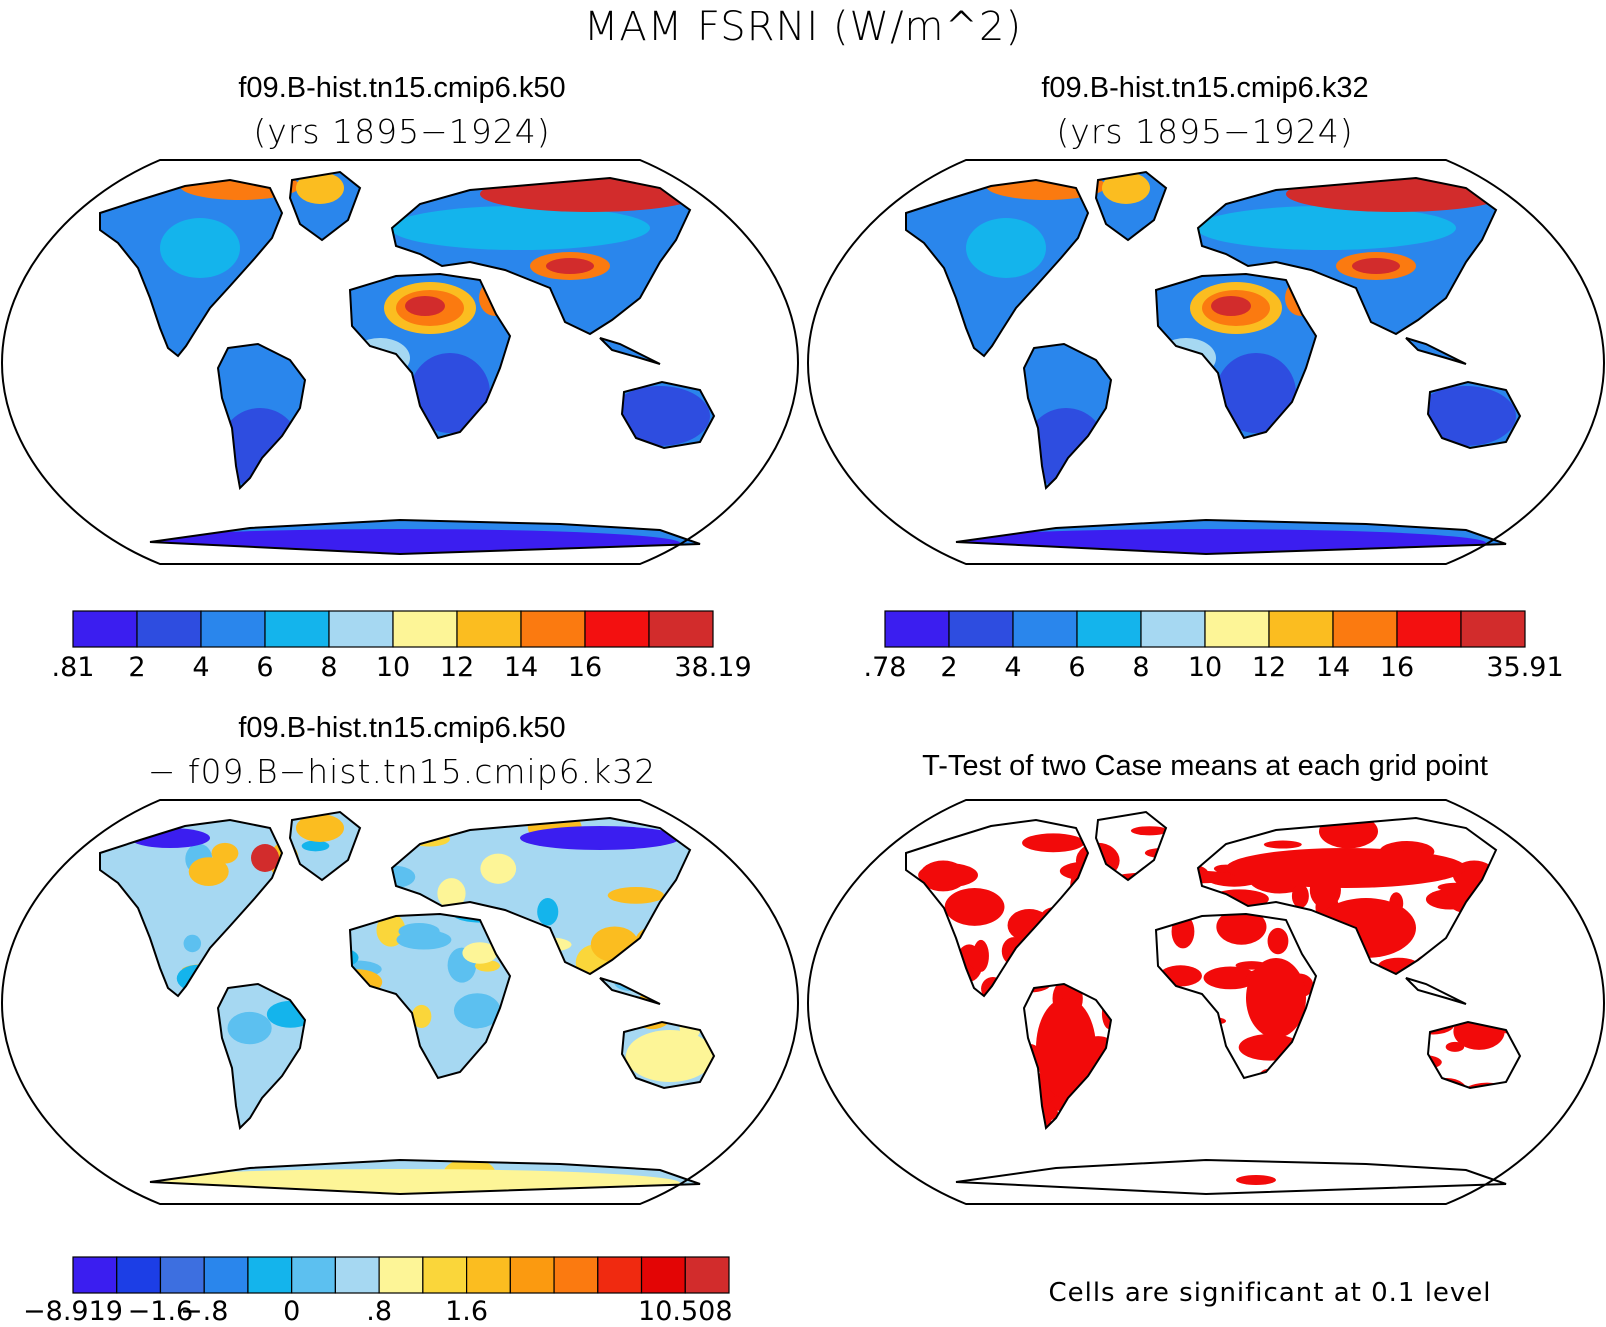  Describe the element at coordinates (570, 266) in the screenshot. I see `tibet-core` at that location.